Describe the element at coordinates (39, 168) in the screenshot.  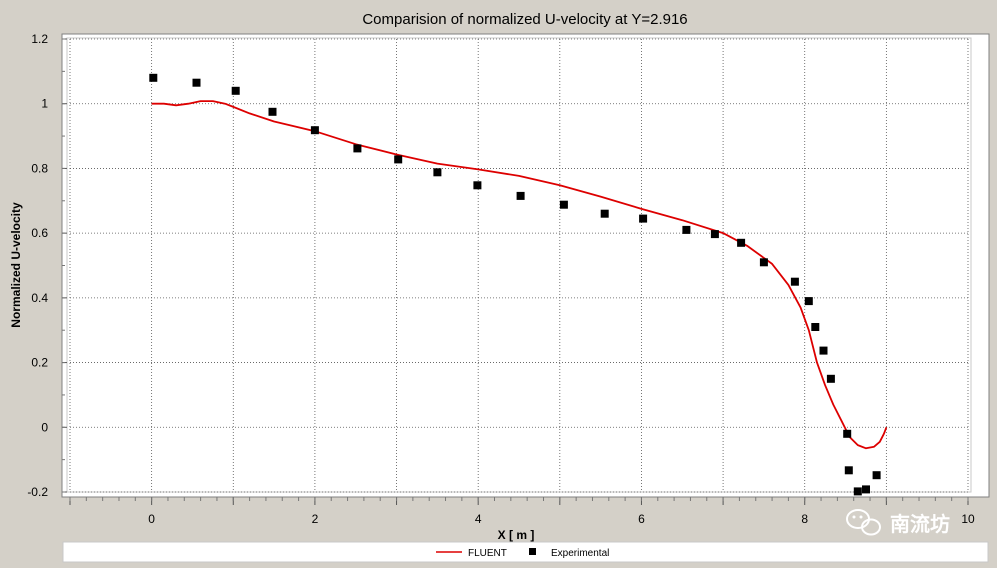
I see `y-tick-label: 0.8` at that location.